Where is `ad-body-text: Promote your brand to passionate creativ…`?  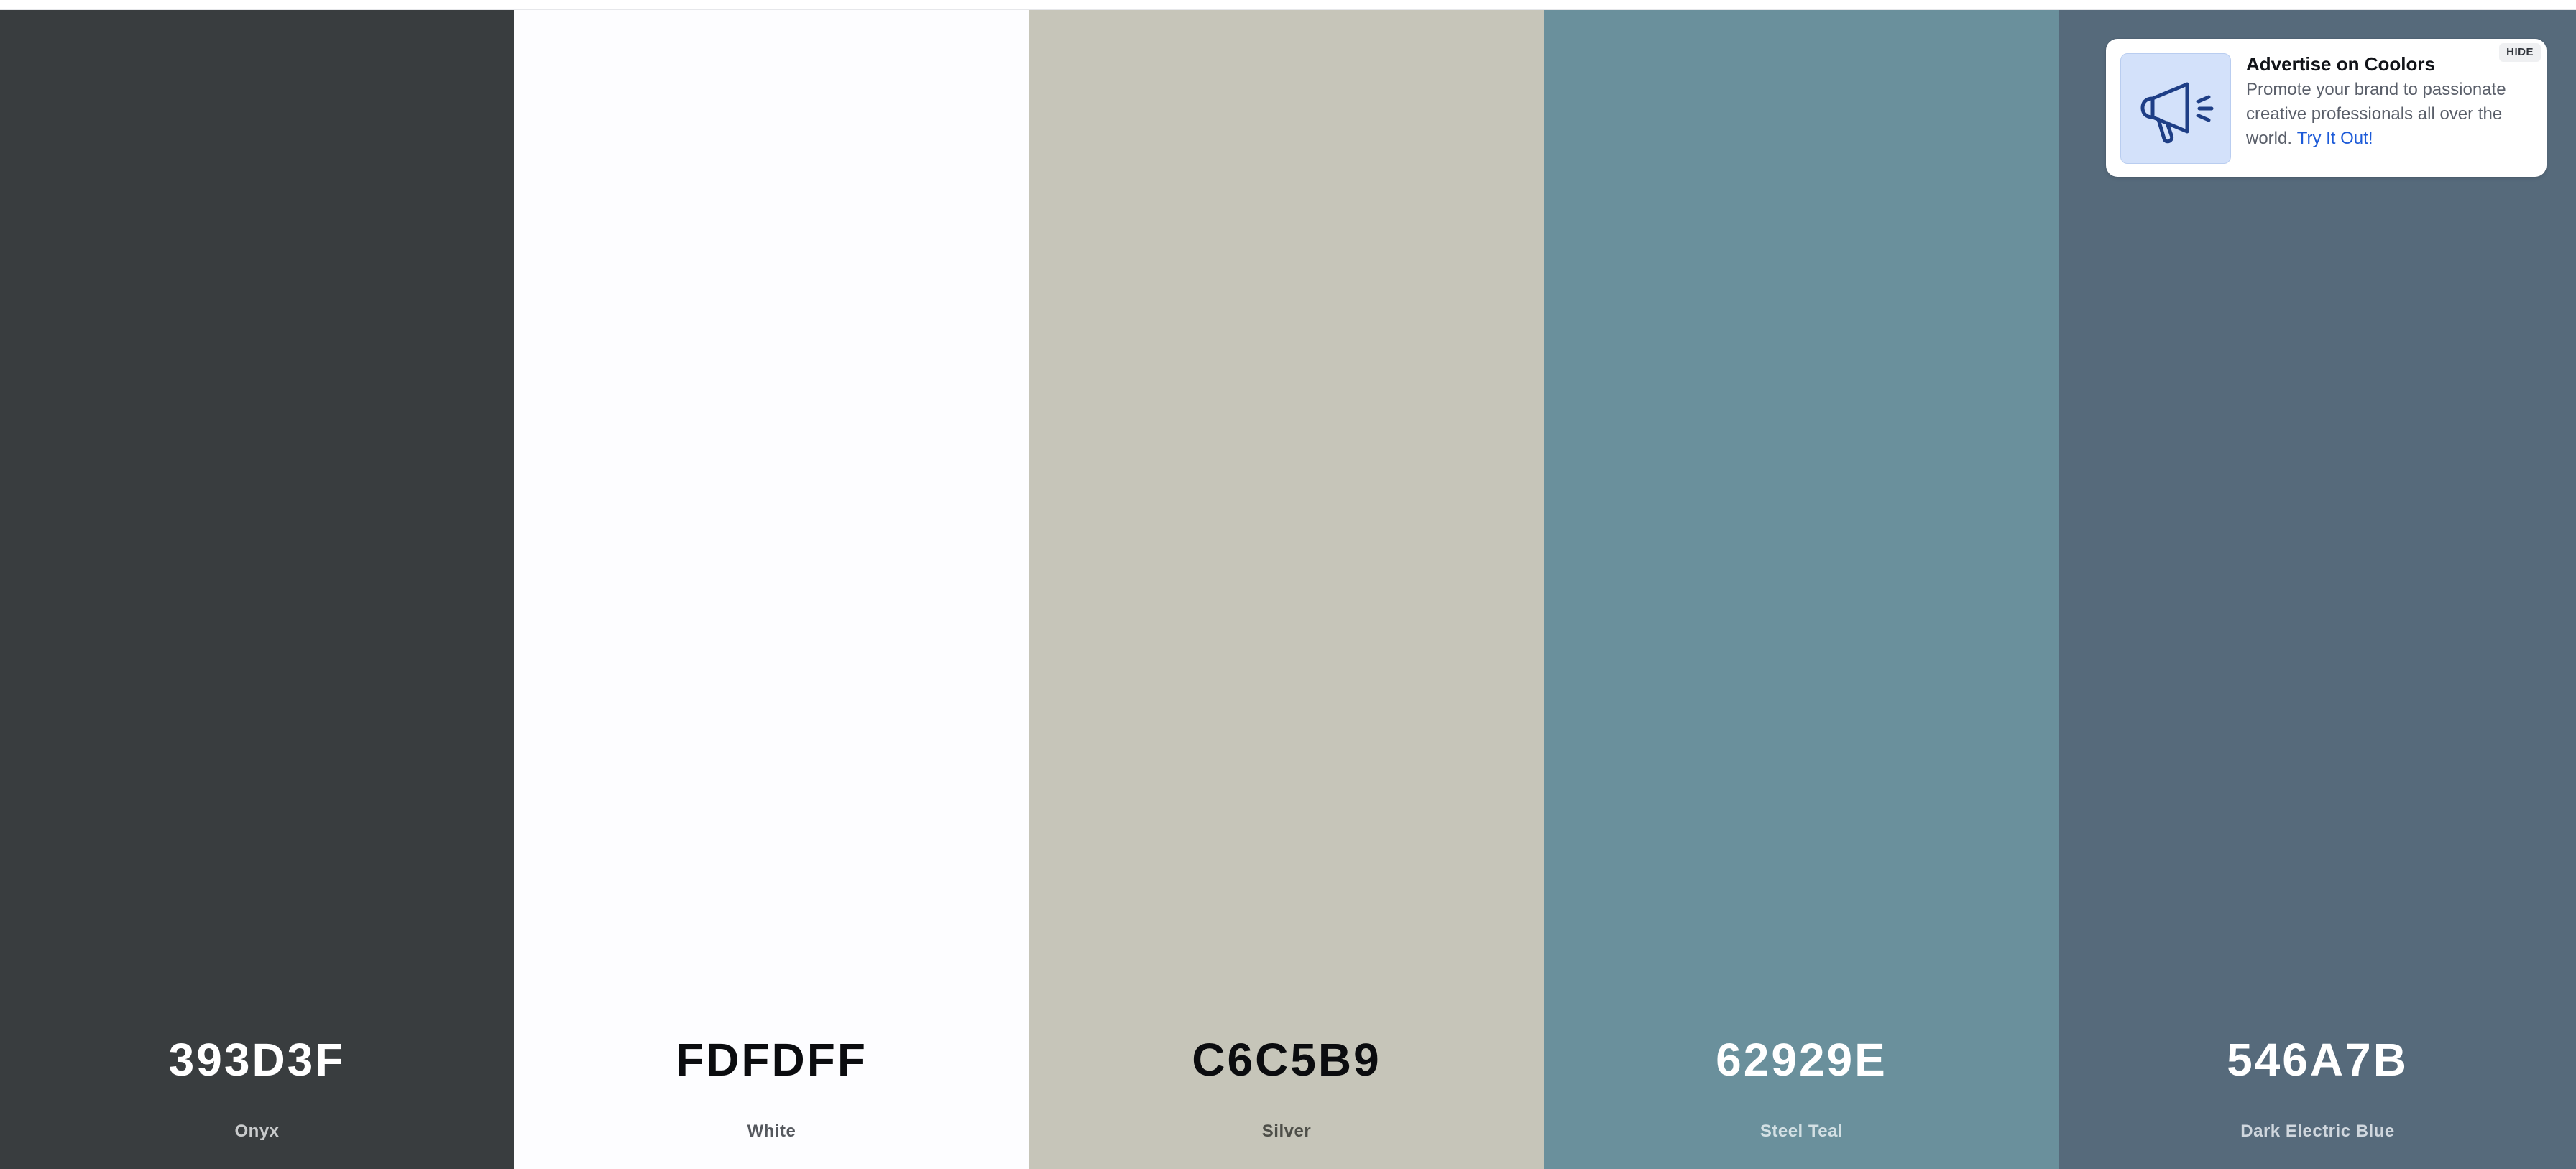 ad-body-text: Promote your brand to passionate creativ… is located at coordinates (2376, 114).